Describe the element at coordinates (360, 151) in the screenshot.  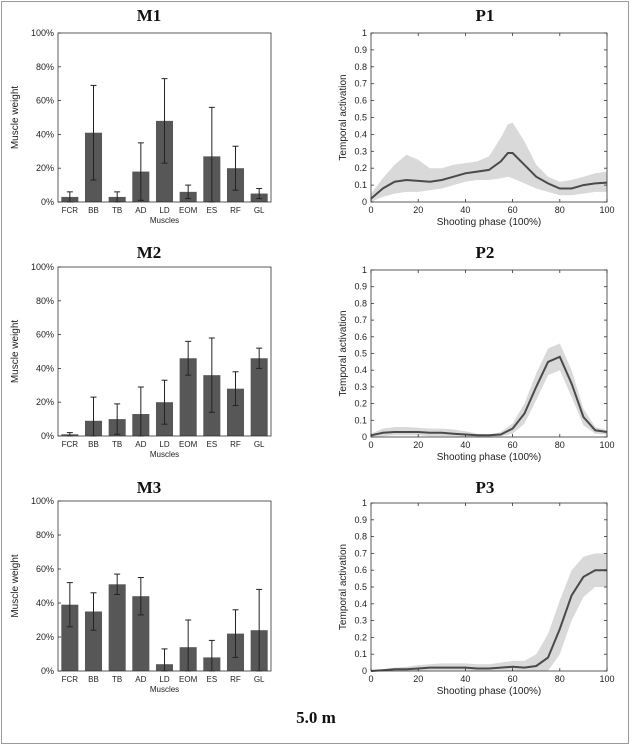
I see `p1-ytick-label: 0.3` at that location.